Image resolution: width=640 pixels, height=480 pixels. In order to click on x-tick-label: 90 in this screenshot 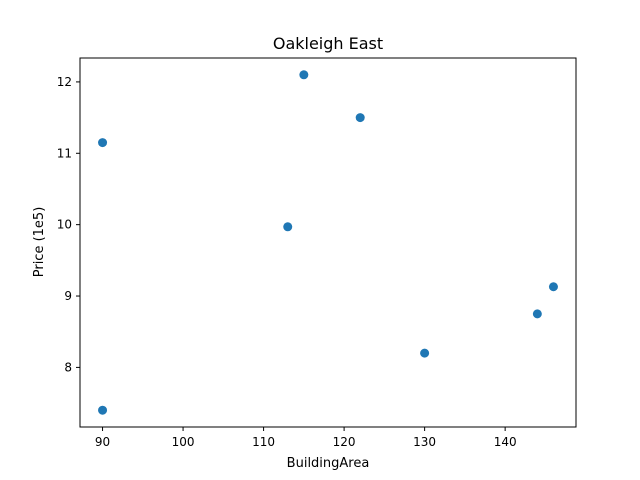, I will do `click(102, 442)`.